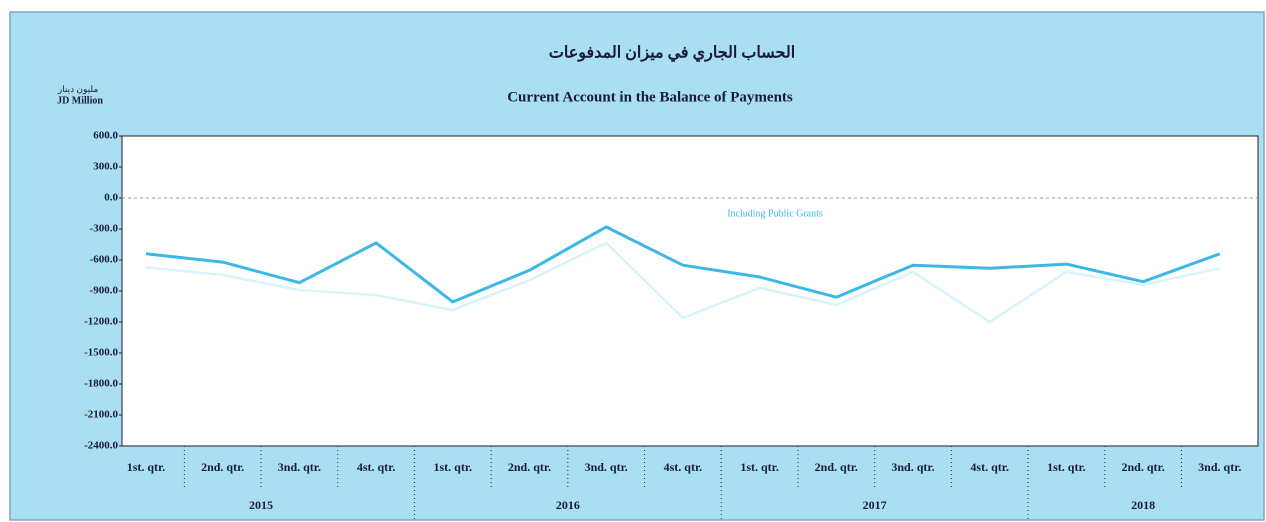 The width and height of the screenshot is (1266, 522). Describe the element at coordinates (101, 446) in the screenshot. I see `y-tick-label: -2400.0` at that location.